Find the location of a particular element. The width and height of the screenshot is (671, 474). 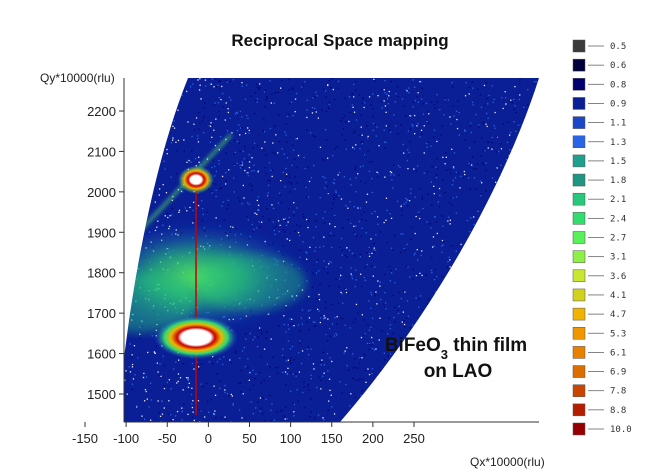

legend-label: 10.0 is located at coordinates (621, 430).